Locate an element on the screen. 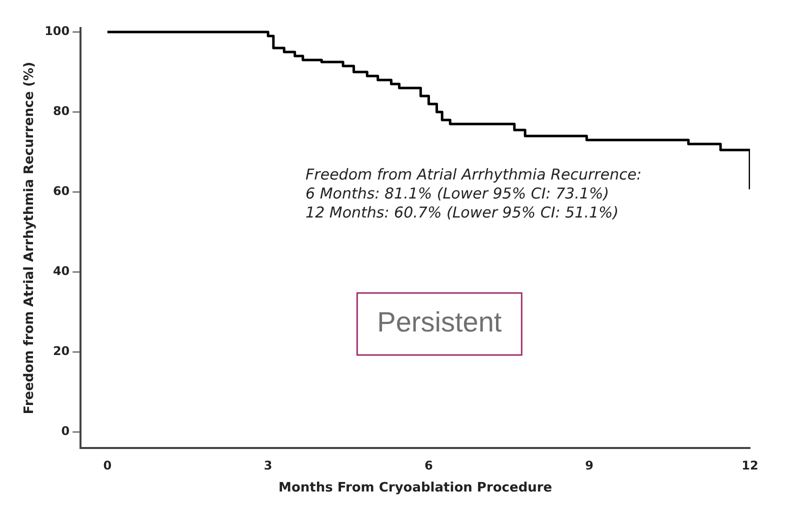  x-tick-label: 3 is located at coordinates (268, 465).